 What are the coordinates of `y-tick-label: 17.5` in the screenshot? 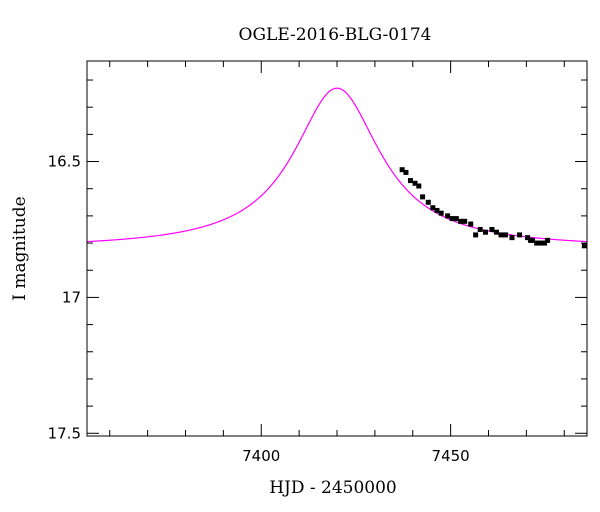 It's located at (64, 433).